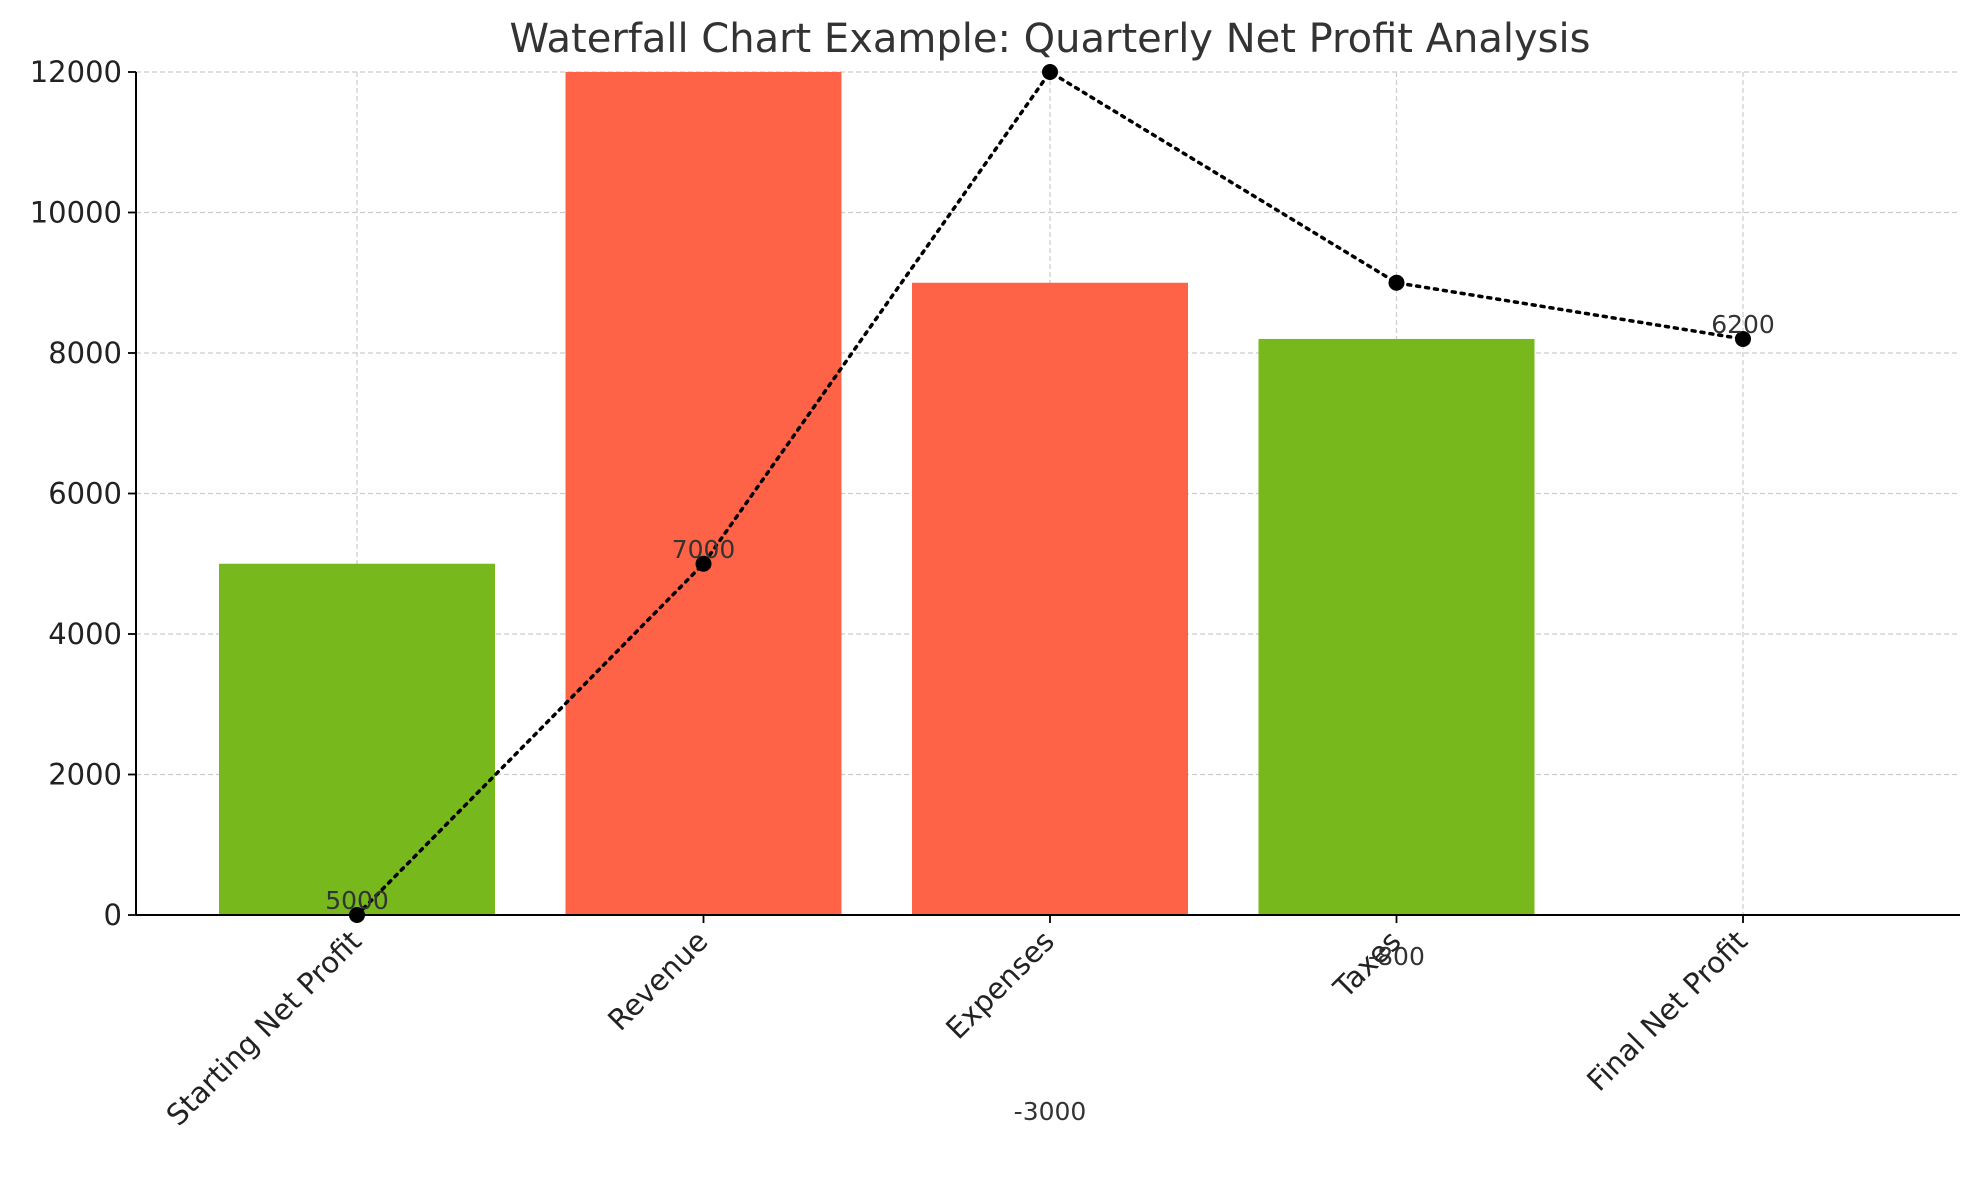 This screenshot has height=1180, width=1979. I want to click on bar-starting-net-profit, so click(357, 739).